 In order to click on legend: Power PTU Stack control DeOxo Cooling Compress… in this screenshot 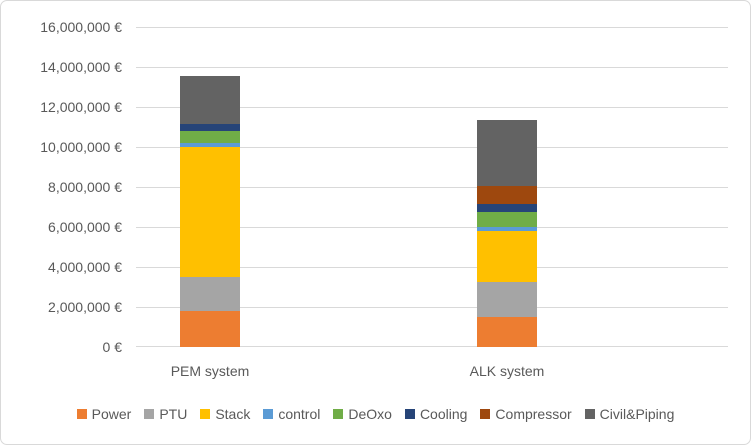, I will do `click(375, 414)`.